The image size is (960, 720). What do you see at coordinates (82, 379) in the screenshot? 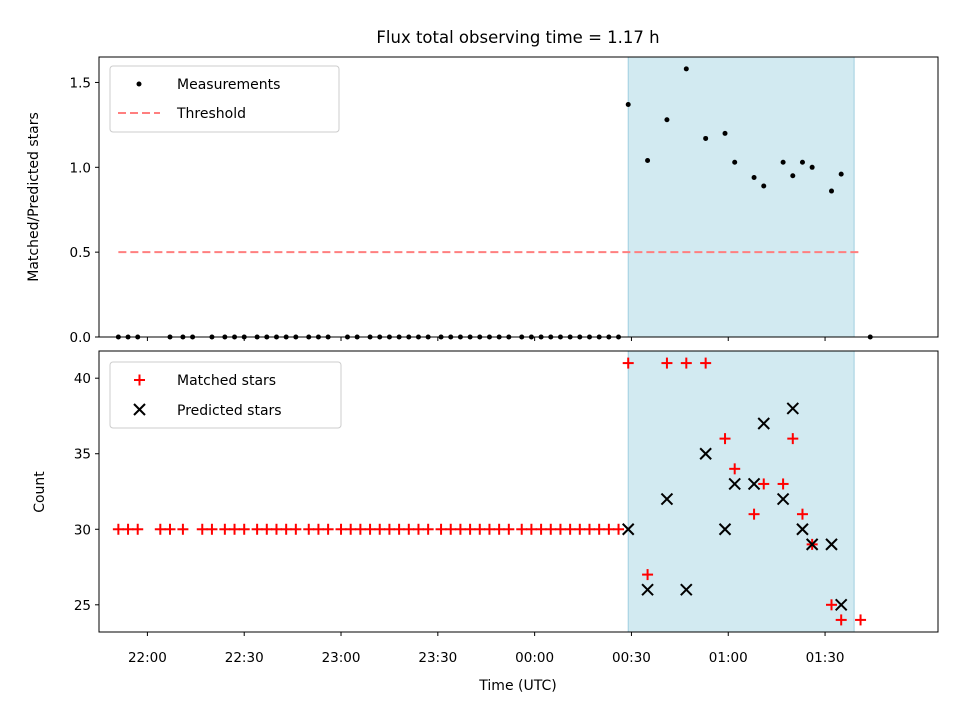
I see `y-tick-label: 40` at bounding box center [82, 379].